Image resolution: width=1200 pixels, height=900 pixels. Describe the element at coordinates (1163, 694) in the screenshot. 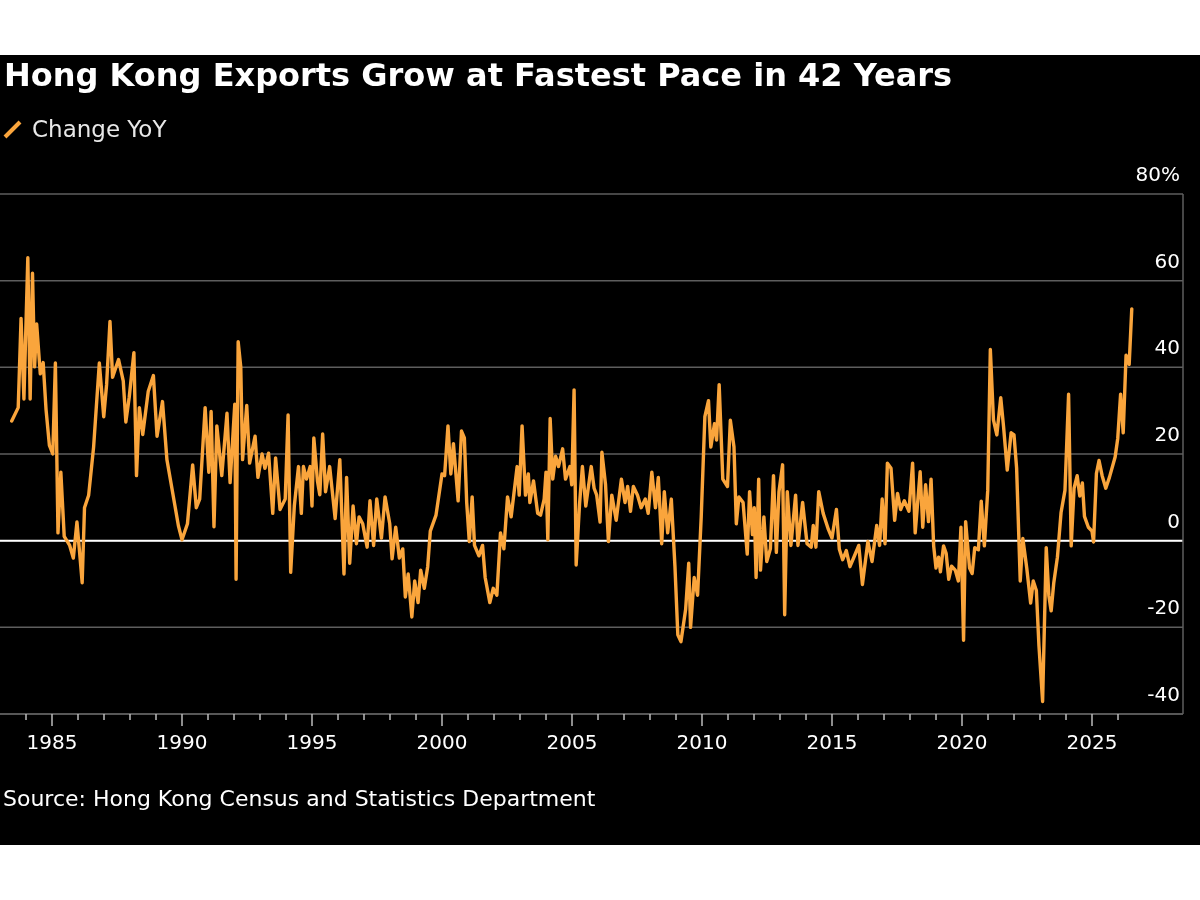

I see `y-tick-label: -40` at that location.